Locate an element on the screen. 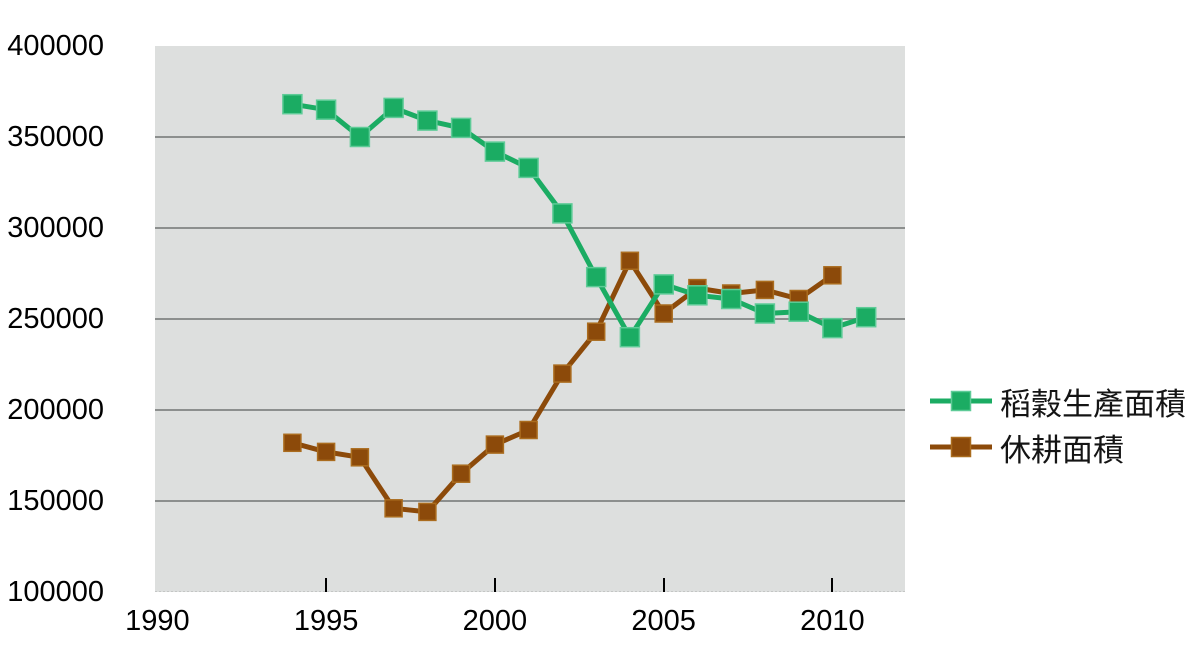 This screenshot has height=659, width=1200. legend-item-rice-production-area: 稻穀生產面積 is located at coordinates (1064, 402).